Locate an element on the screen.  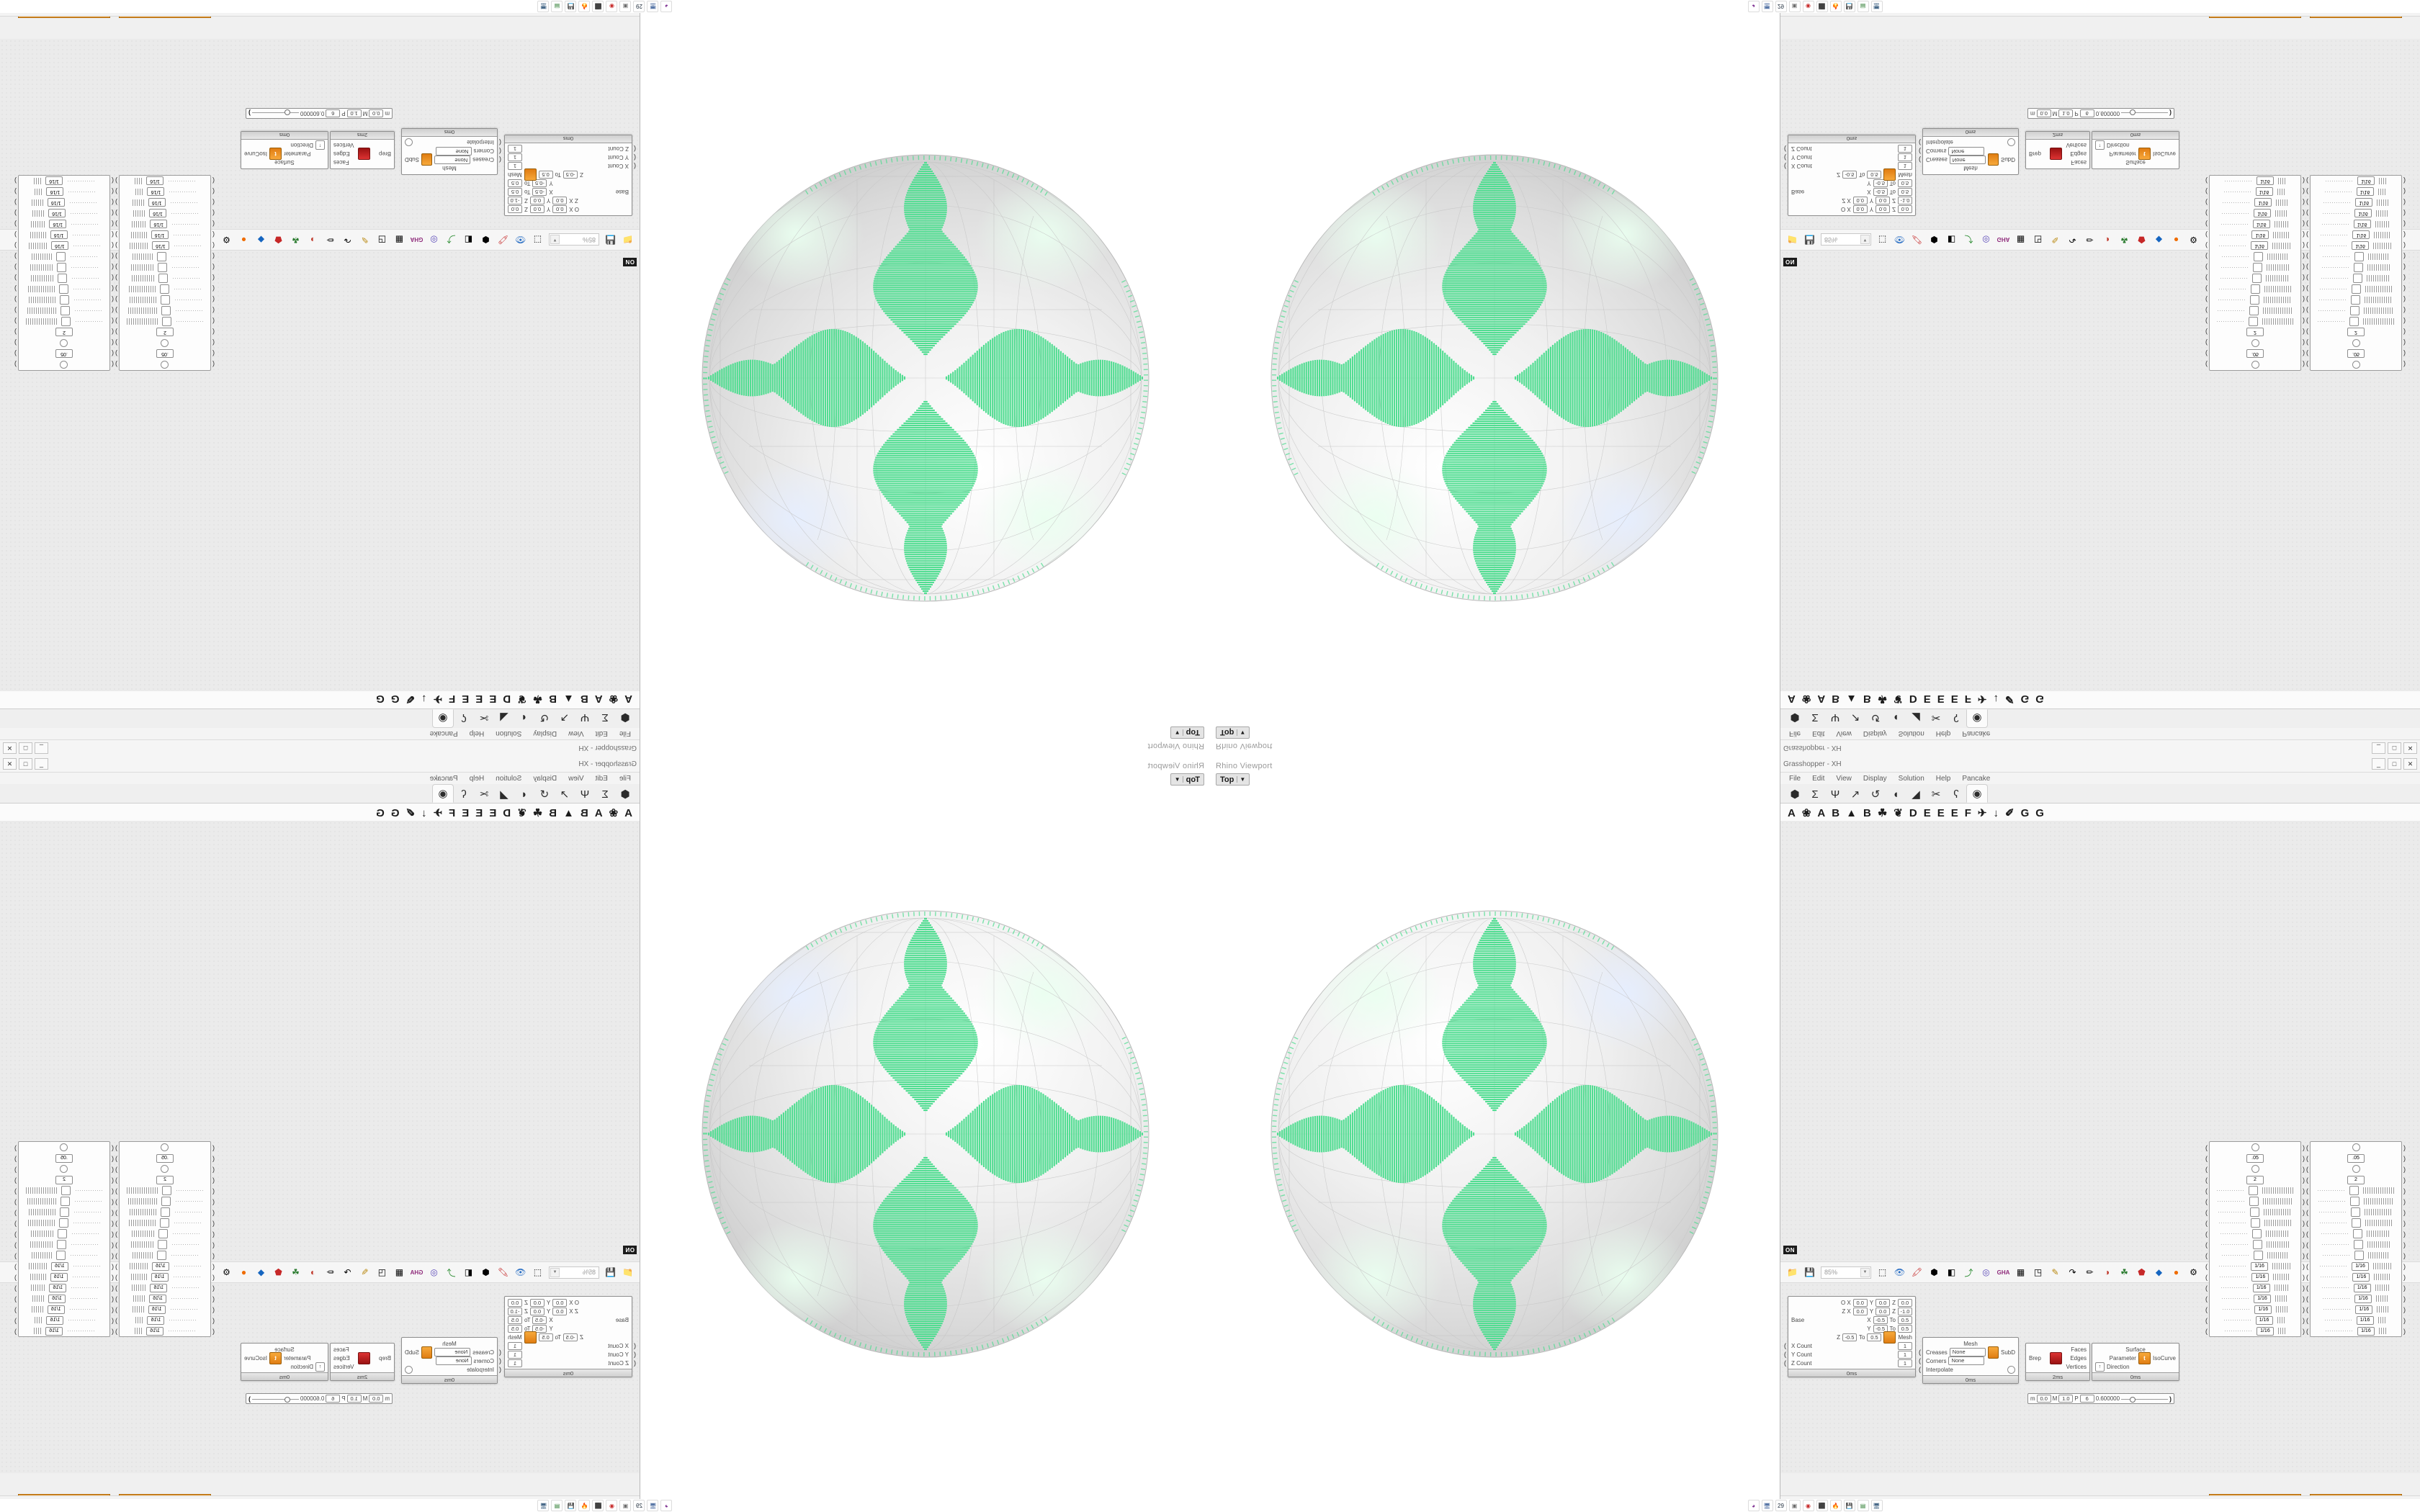
ribbon-item-17: G is located at coordinates (380, 812).